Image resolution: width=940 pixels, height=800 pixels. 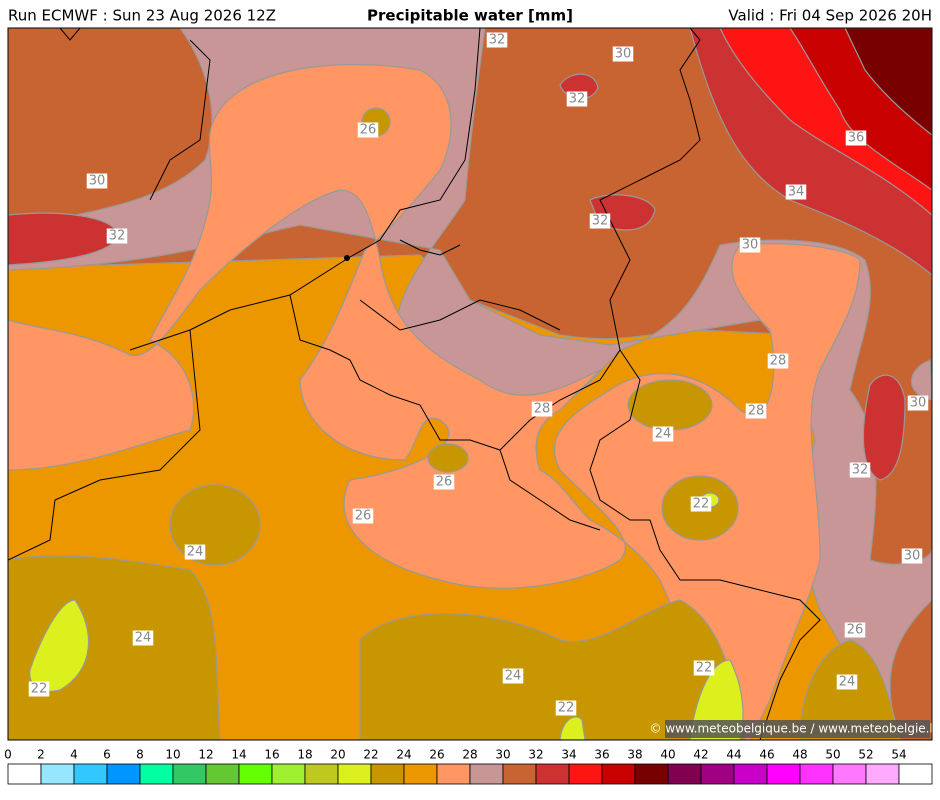 What do you see at coordinates (502, 755) in the screenshot?
I see `colorbar-tick-label: 30` at bounding box center [502, 755].